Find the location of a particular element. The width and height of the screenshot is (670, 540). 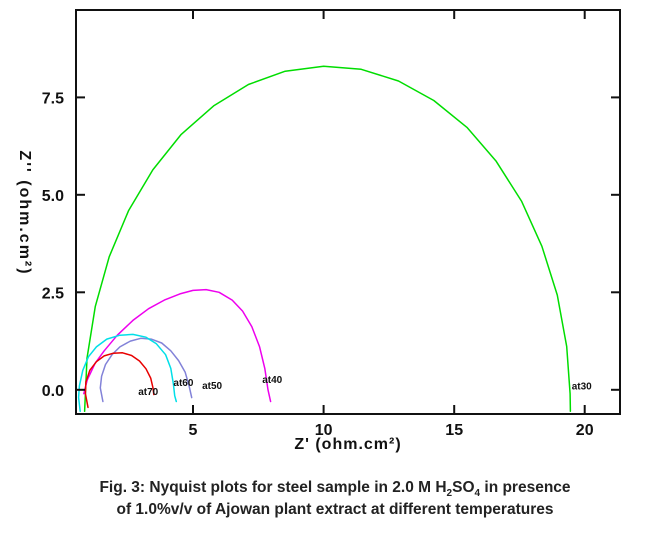

caption-subscript-4: 4 is located at coordinates (477, 493).